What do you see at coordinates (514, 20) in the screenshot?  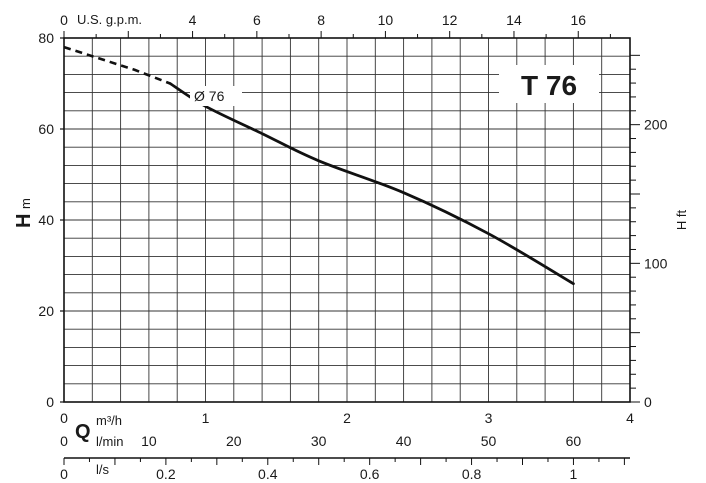 I see `x-gpm-tick-label: 14` at bounding box center [514, 20].